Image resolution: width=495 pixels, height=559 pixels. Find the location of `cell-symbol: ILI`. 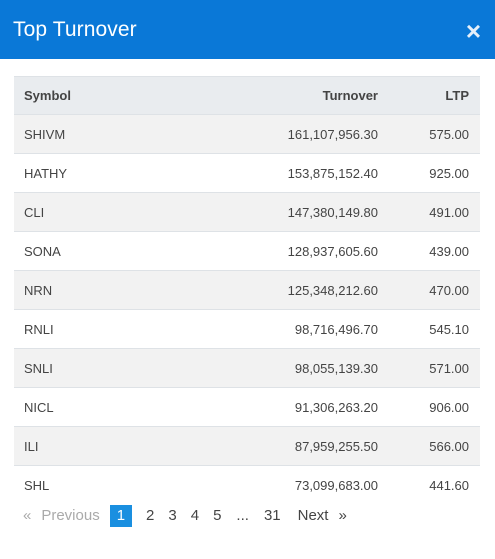

cell-symbol: ILI is located at coordinates (89, 446).